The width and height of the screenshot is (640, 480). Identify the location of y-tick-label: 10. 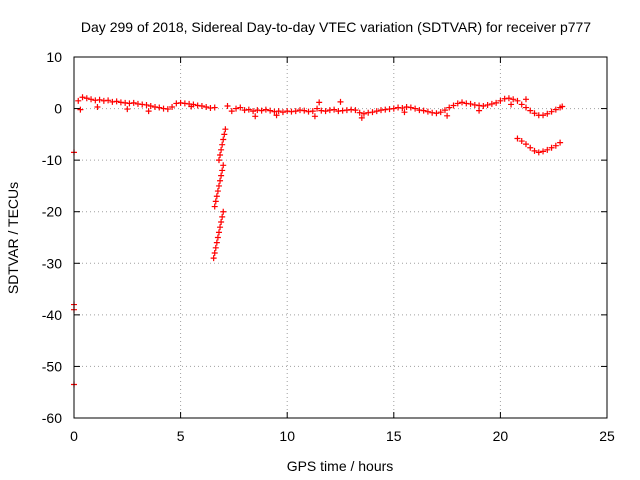
(54, 57).